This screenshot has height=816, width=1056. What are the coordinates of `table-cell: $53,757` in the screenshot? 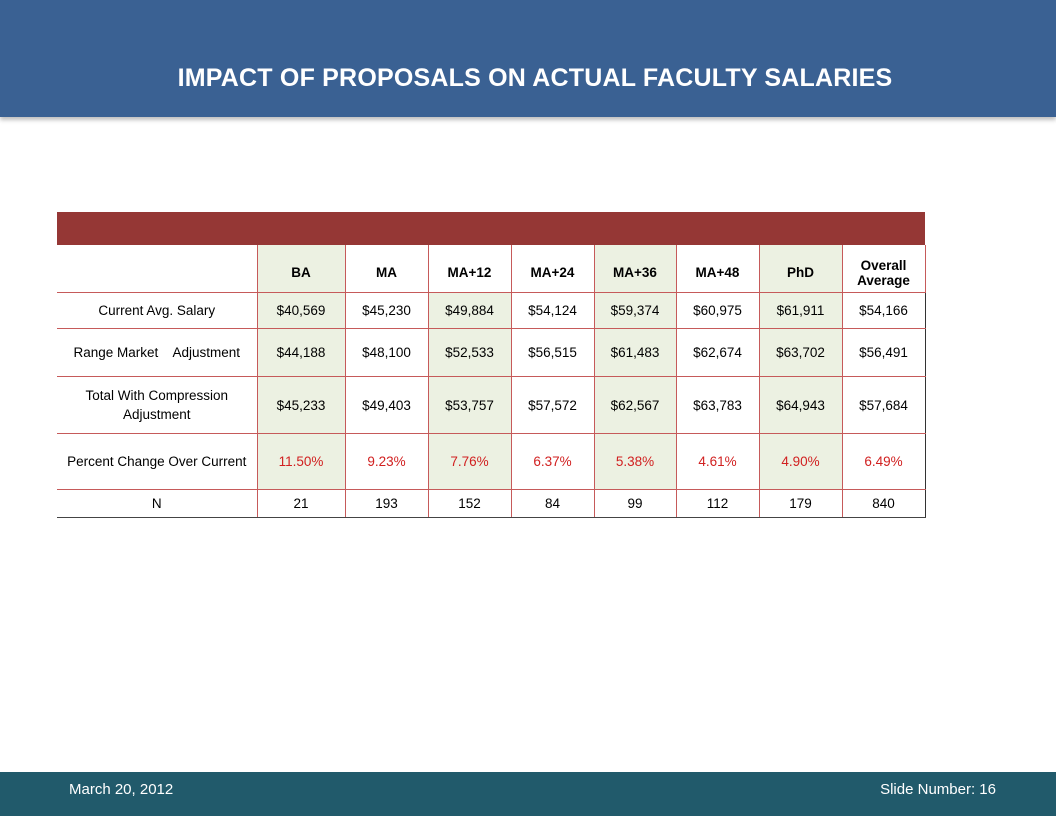 It's located at (470, 405).